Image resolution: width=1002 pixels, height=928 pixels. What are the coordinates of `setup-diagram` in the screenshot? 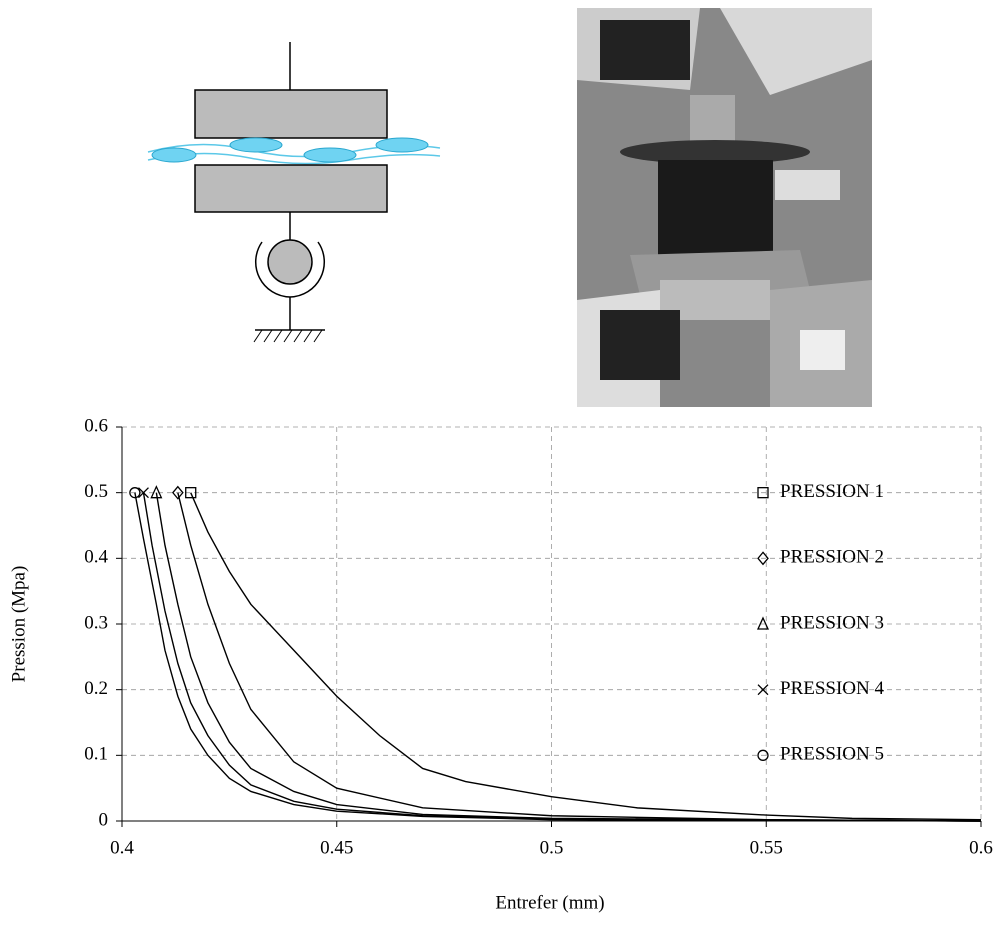 It's located at (294, 192).